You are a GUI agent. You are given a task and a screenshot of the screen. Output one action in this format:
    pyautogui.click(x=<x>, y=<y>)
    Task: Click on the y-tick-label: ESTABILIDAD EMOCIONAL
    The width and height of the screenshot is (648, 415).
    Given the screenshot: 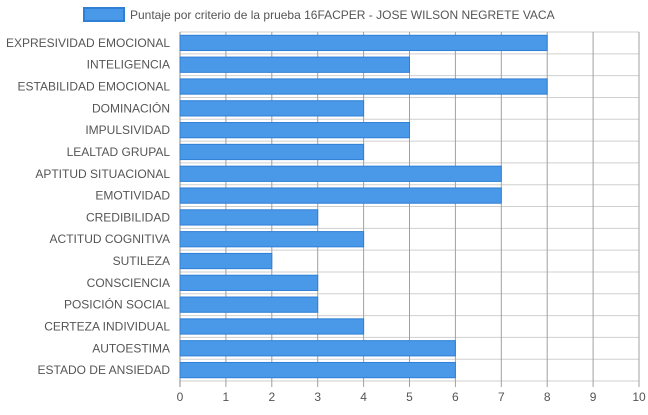 What is the action you would take?
    pyautogui.click(x=94, y=87)
    